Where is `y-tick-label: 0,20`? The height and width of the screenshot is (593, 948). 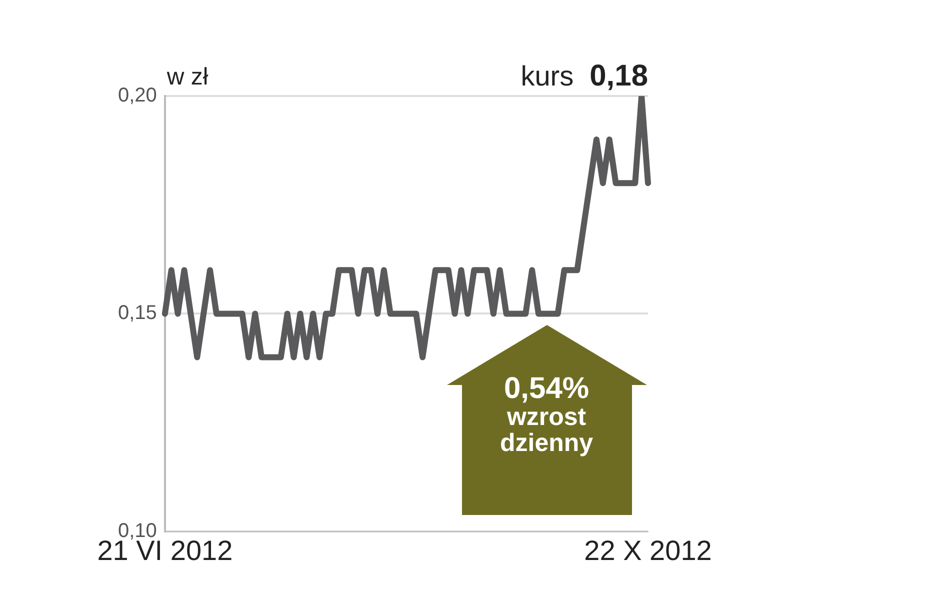 y-tick-label: 0,20 is located at coordinates (137, 95).